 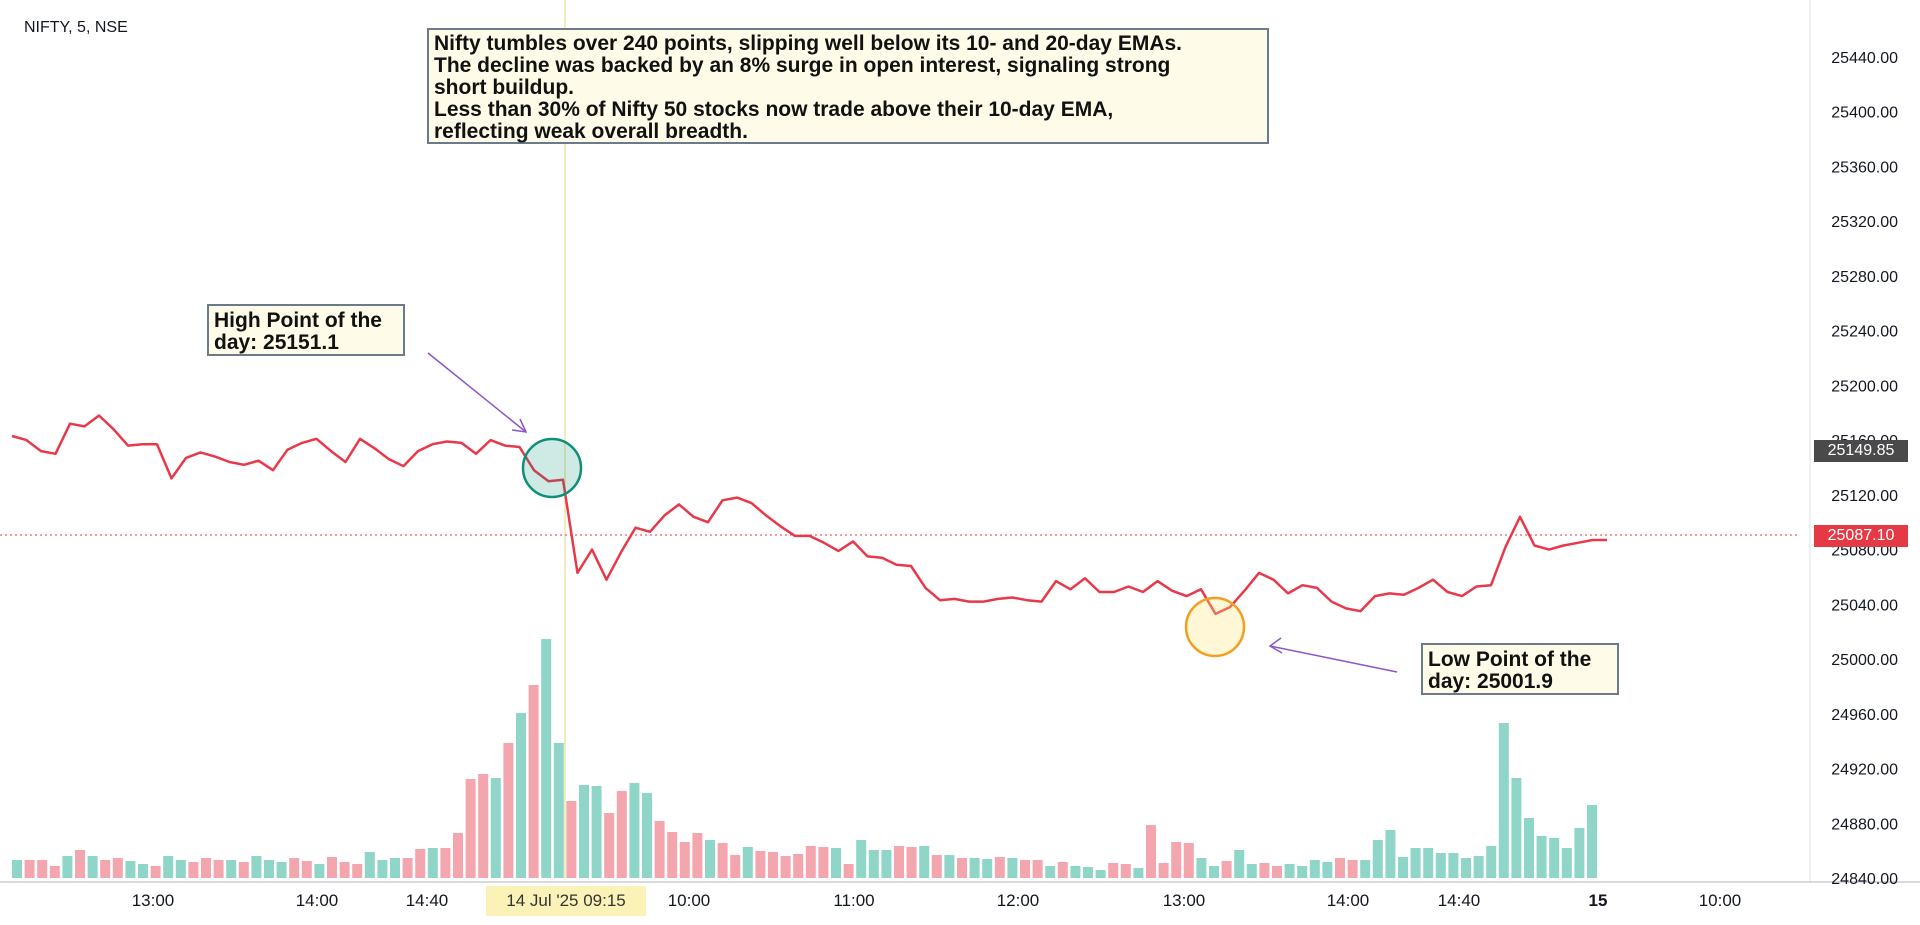 What do you see at coordinates (552, 468) in the screenshot?
I see `high-point-marker` at bounding box center [552, 468].